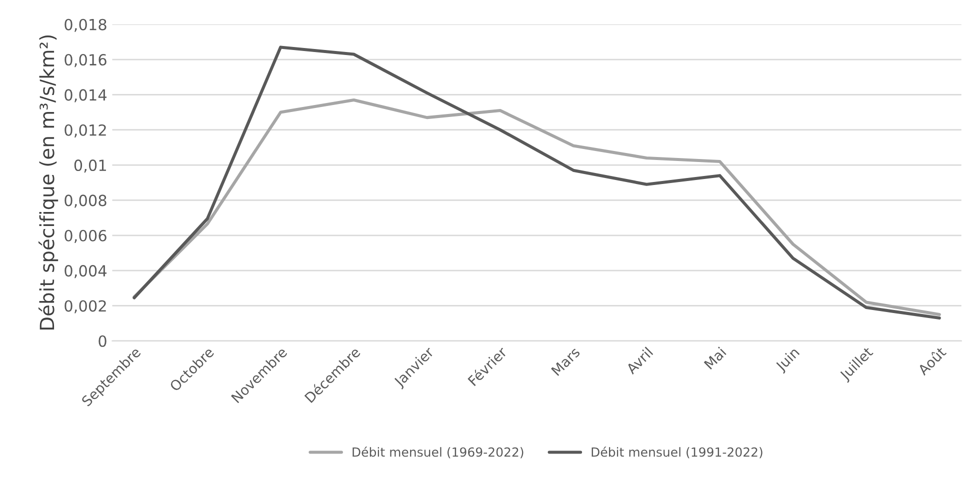 This screenshot has height=487, width=976. What do you see at coordinates (85, 61) in the screenshot?
I see `y-tick-label: 0,016` at bounding box center [85, 61].